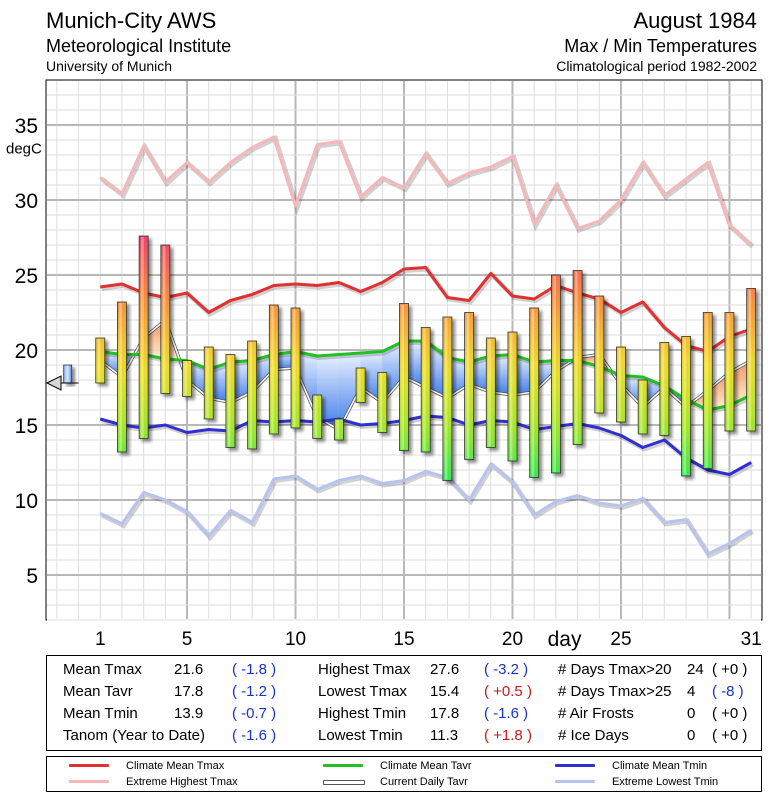 This screenshot has width=775, height=800. Describe the element at coordinates (596, 713) in the screenshot. I see `stat-label: # Air Frosts` at that location.